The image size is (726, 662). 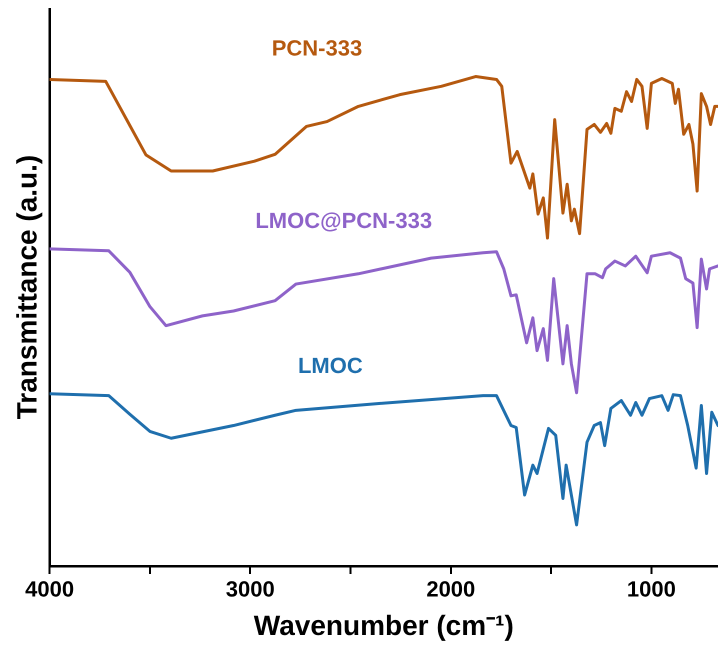 What do you see at coordinates (250, 589) in the screenshot?
I see `x-tick-label: 3000` at bounding box center [250, 589].